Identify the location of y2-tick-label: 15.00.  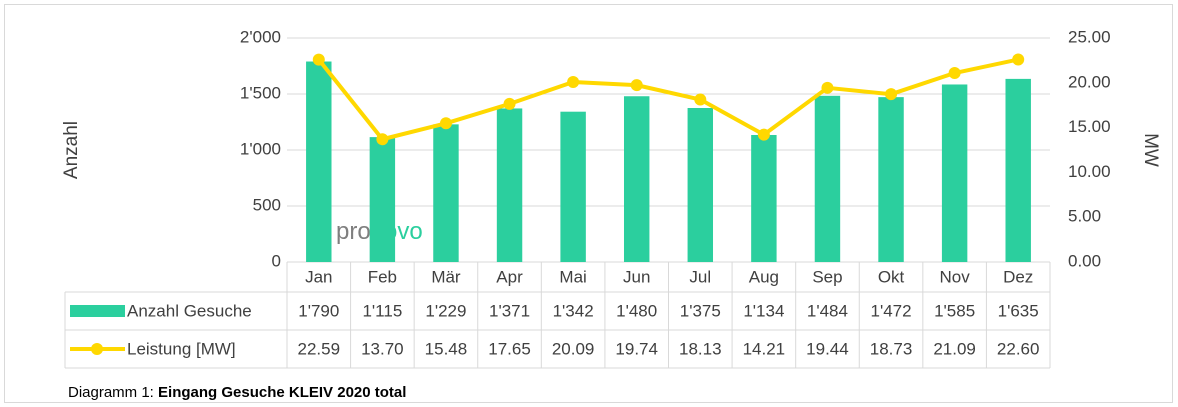
(1089, 126).